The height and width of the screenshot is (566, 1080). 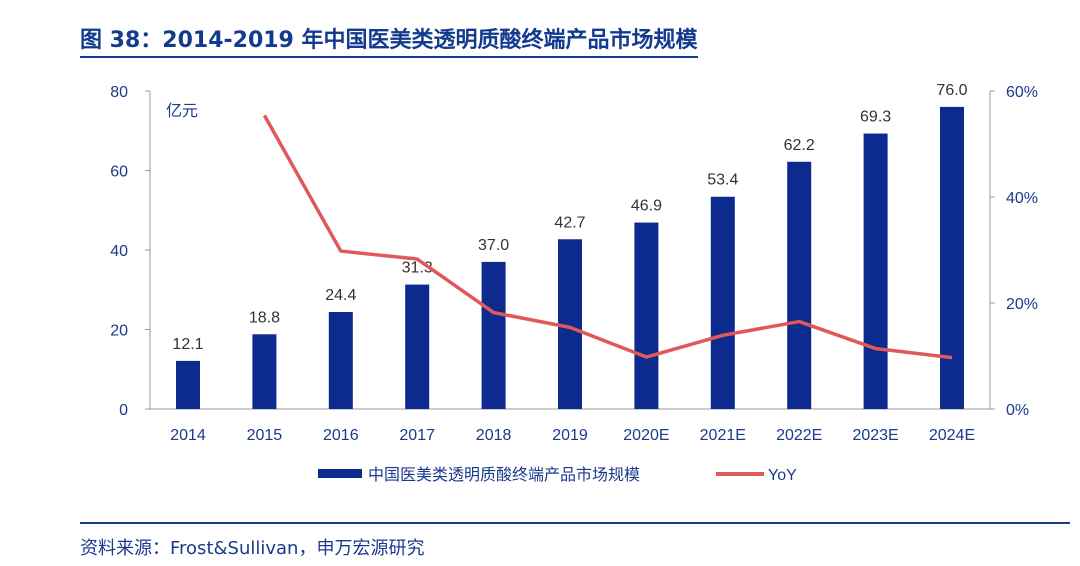 I want to click on bar-value-label: 42.7, so click(x=569, y=222).